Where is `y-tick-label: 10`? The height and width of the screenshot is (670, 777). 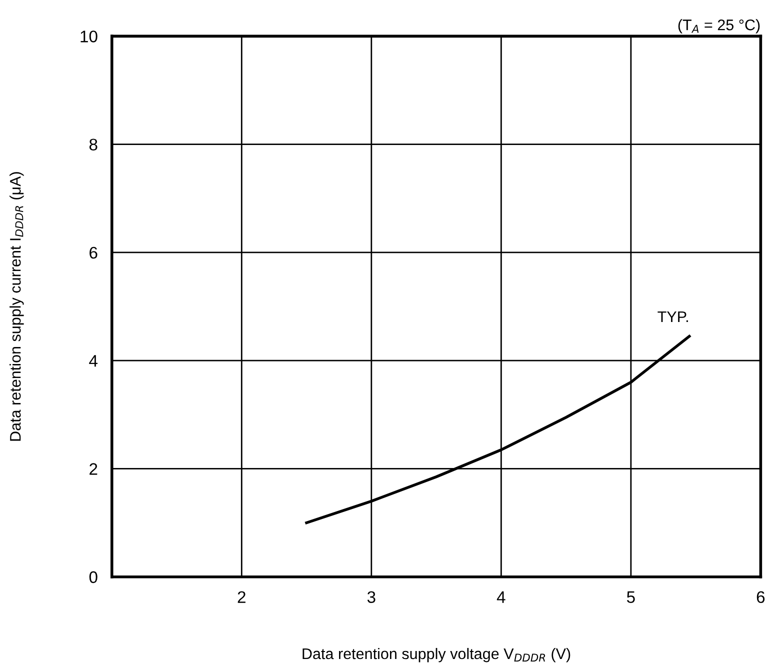
y-tick-label: 10 is located at coordinates (89, 36).